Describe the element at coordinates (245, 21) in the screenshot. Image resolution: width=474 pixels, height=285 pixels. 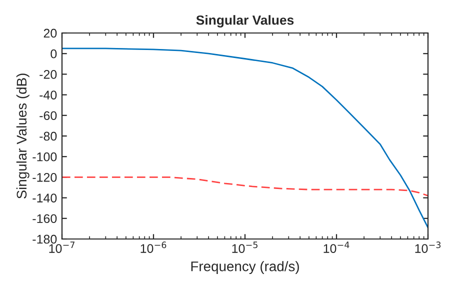
I see `chart-title: Singular Values` at that location.